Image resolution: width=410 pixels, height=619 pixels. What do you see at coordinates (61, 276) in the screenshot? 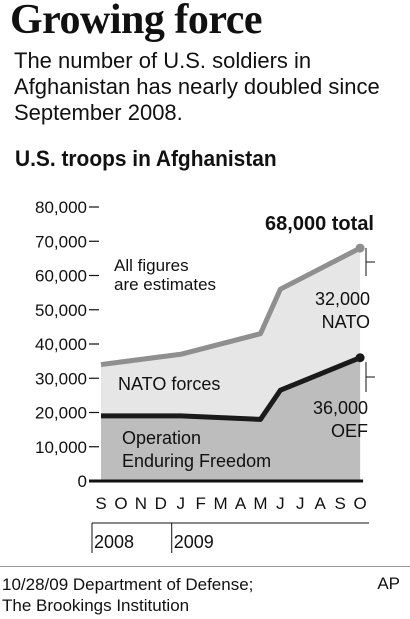
I see `y-tick-label: 60,000` at bounding box center [61, 276].